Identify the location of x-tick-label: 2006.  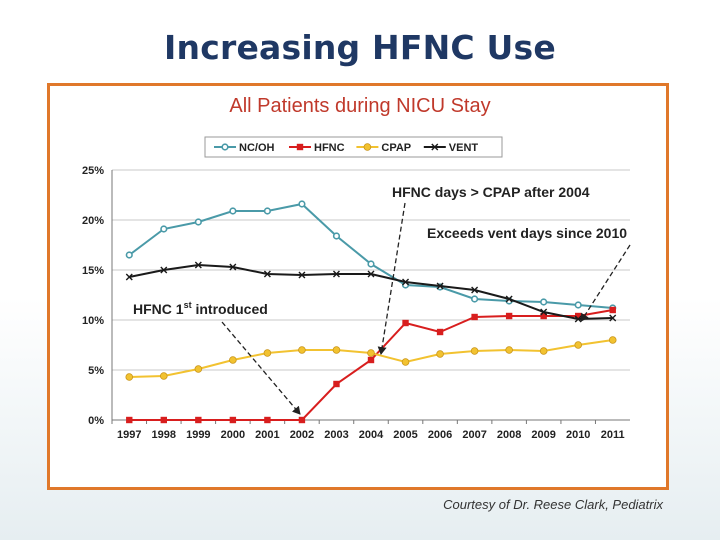
(440, 435).